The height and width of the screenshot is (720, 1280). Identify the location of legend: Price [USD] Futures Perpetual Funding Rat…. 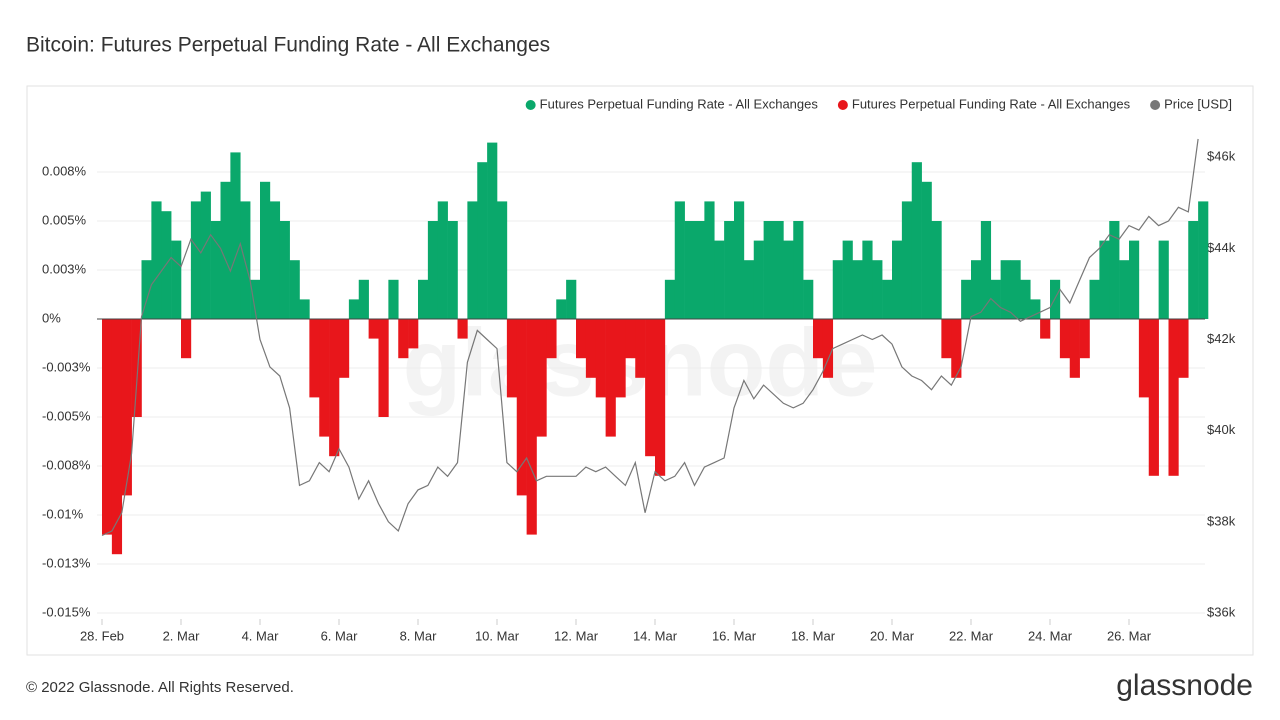
(878, 103).